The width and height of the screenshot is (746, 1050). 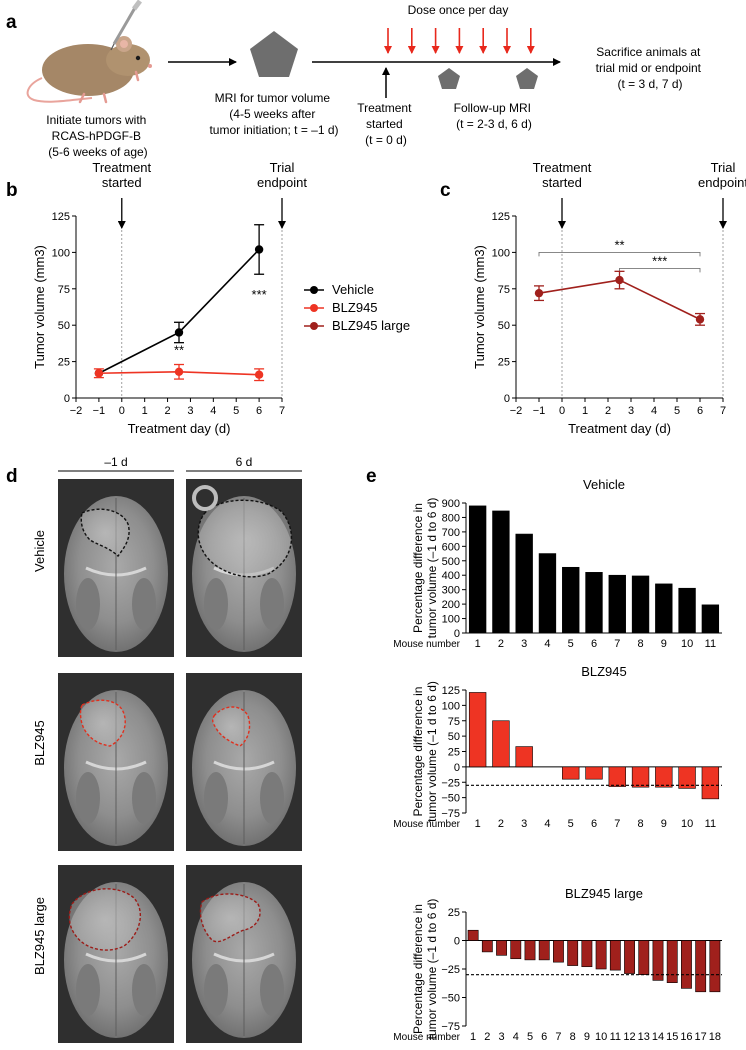 What do you see at coordinates (723, 411) in the screenshot?
I see `x-tick-label: 7` at bounding box center [723, 411].